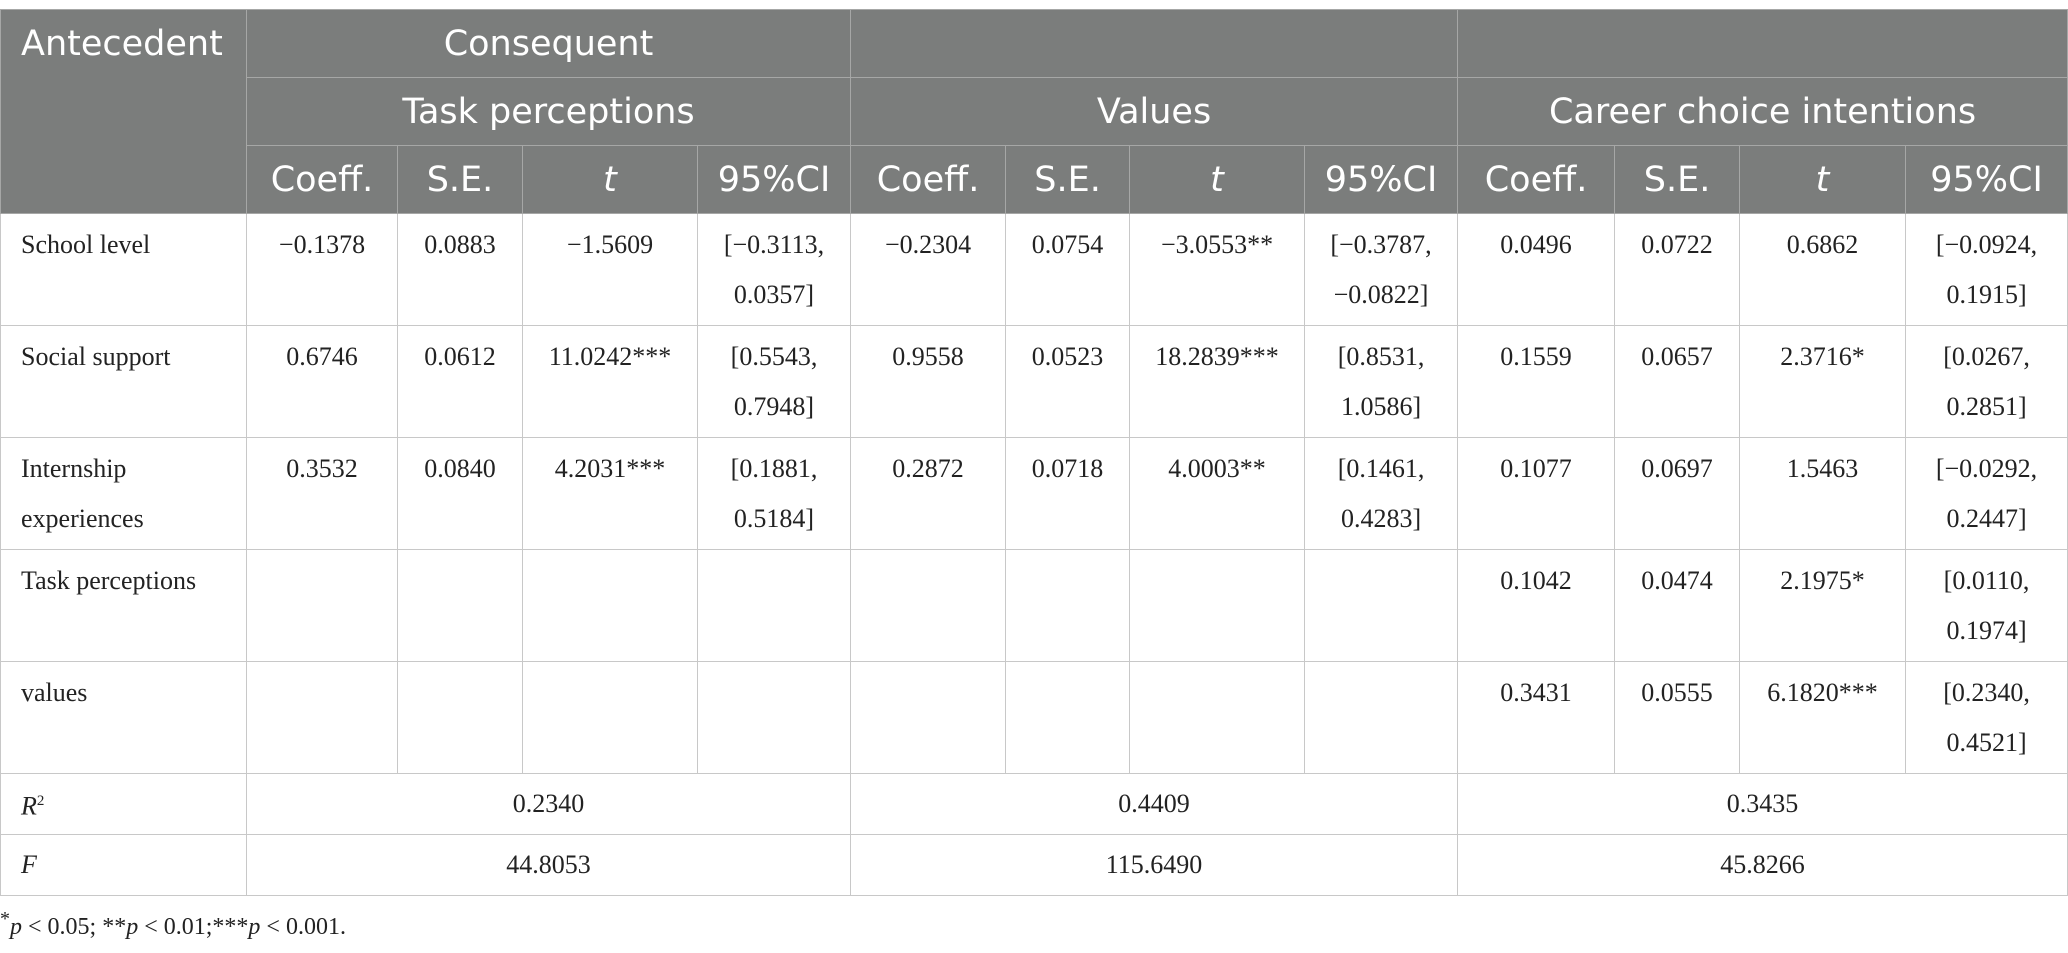 Image resolution: width=2068 pixels, height=953 pixels. I want to click on cell-coeff: 0.6746, so click(322, 381).